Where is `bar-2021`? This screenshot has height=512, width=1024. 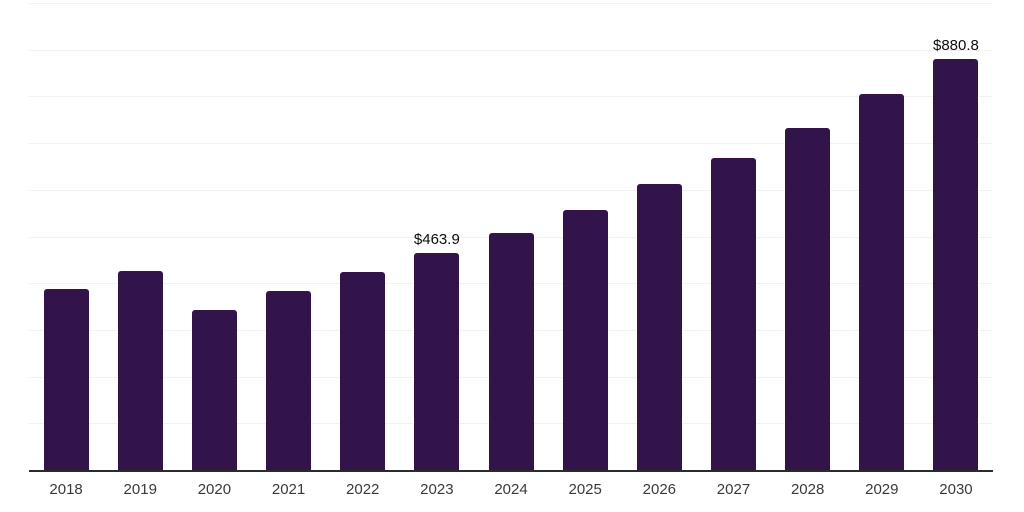
bar-2021 is located at coordinates (289, 380).